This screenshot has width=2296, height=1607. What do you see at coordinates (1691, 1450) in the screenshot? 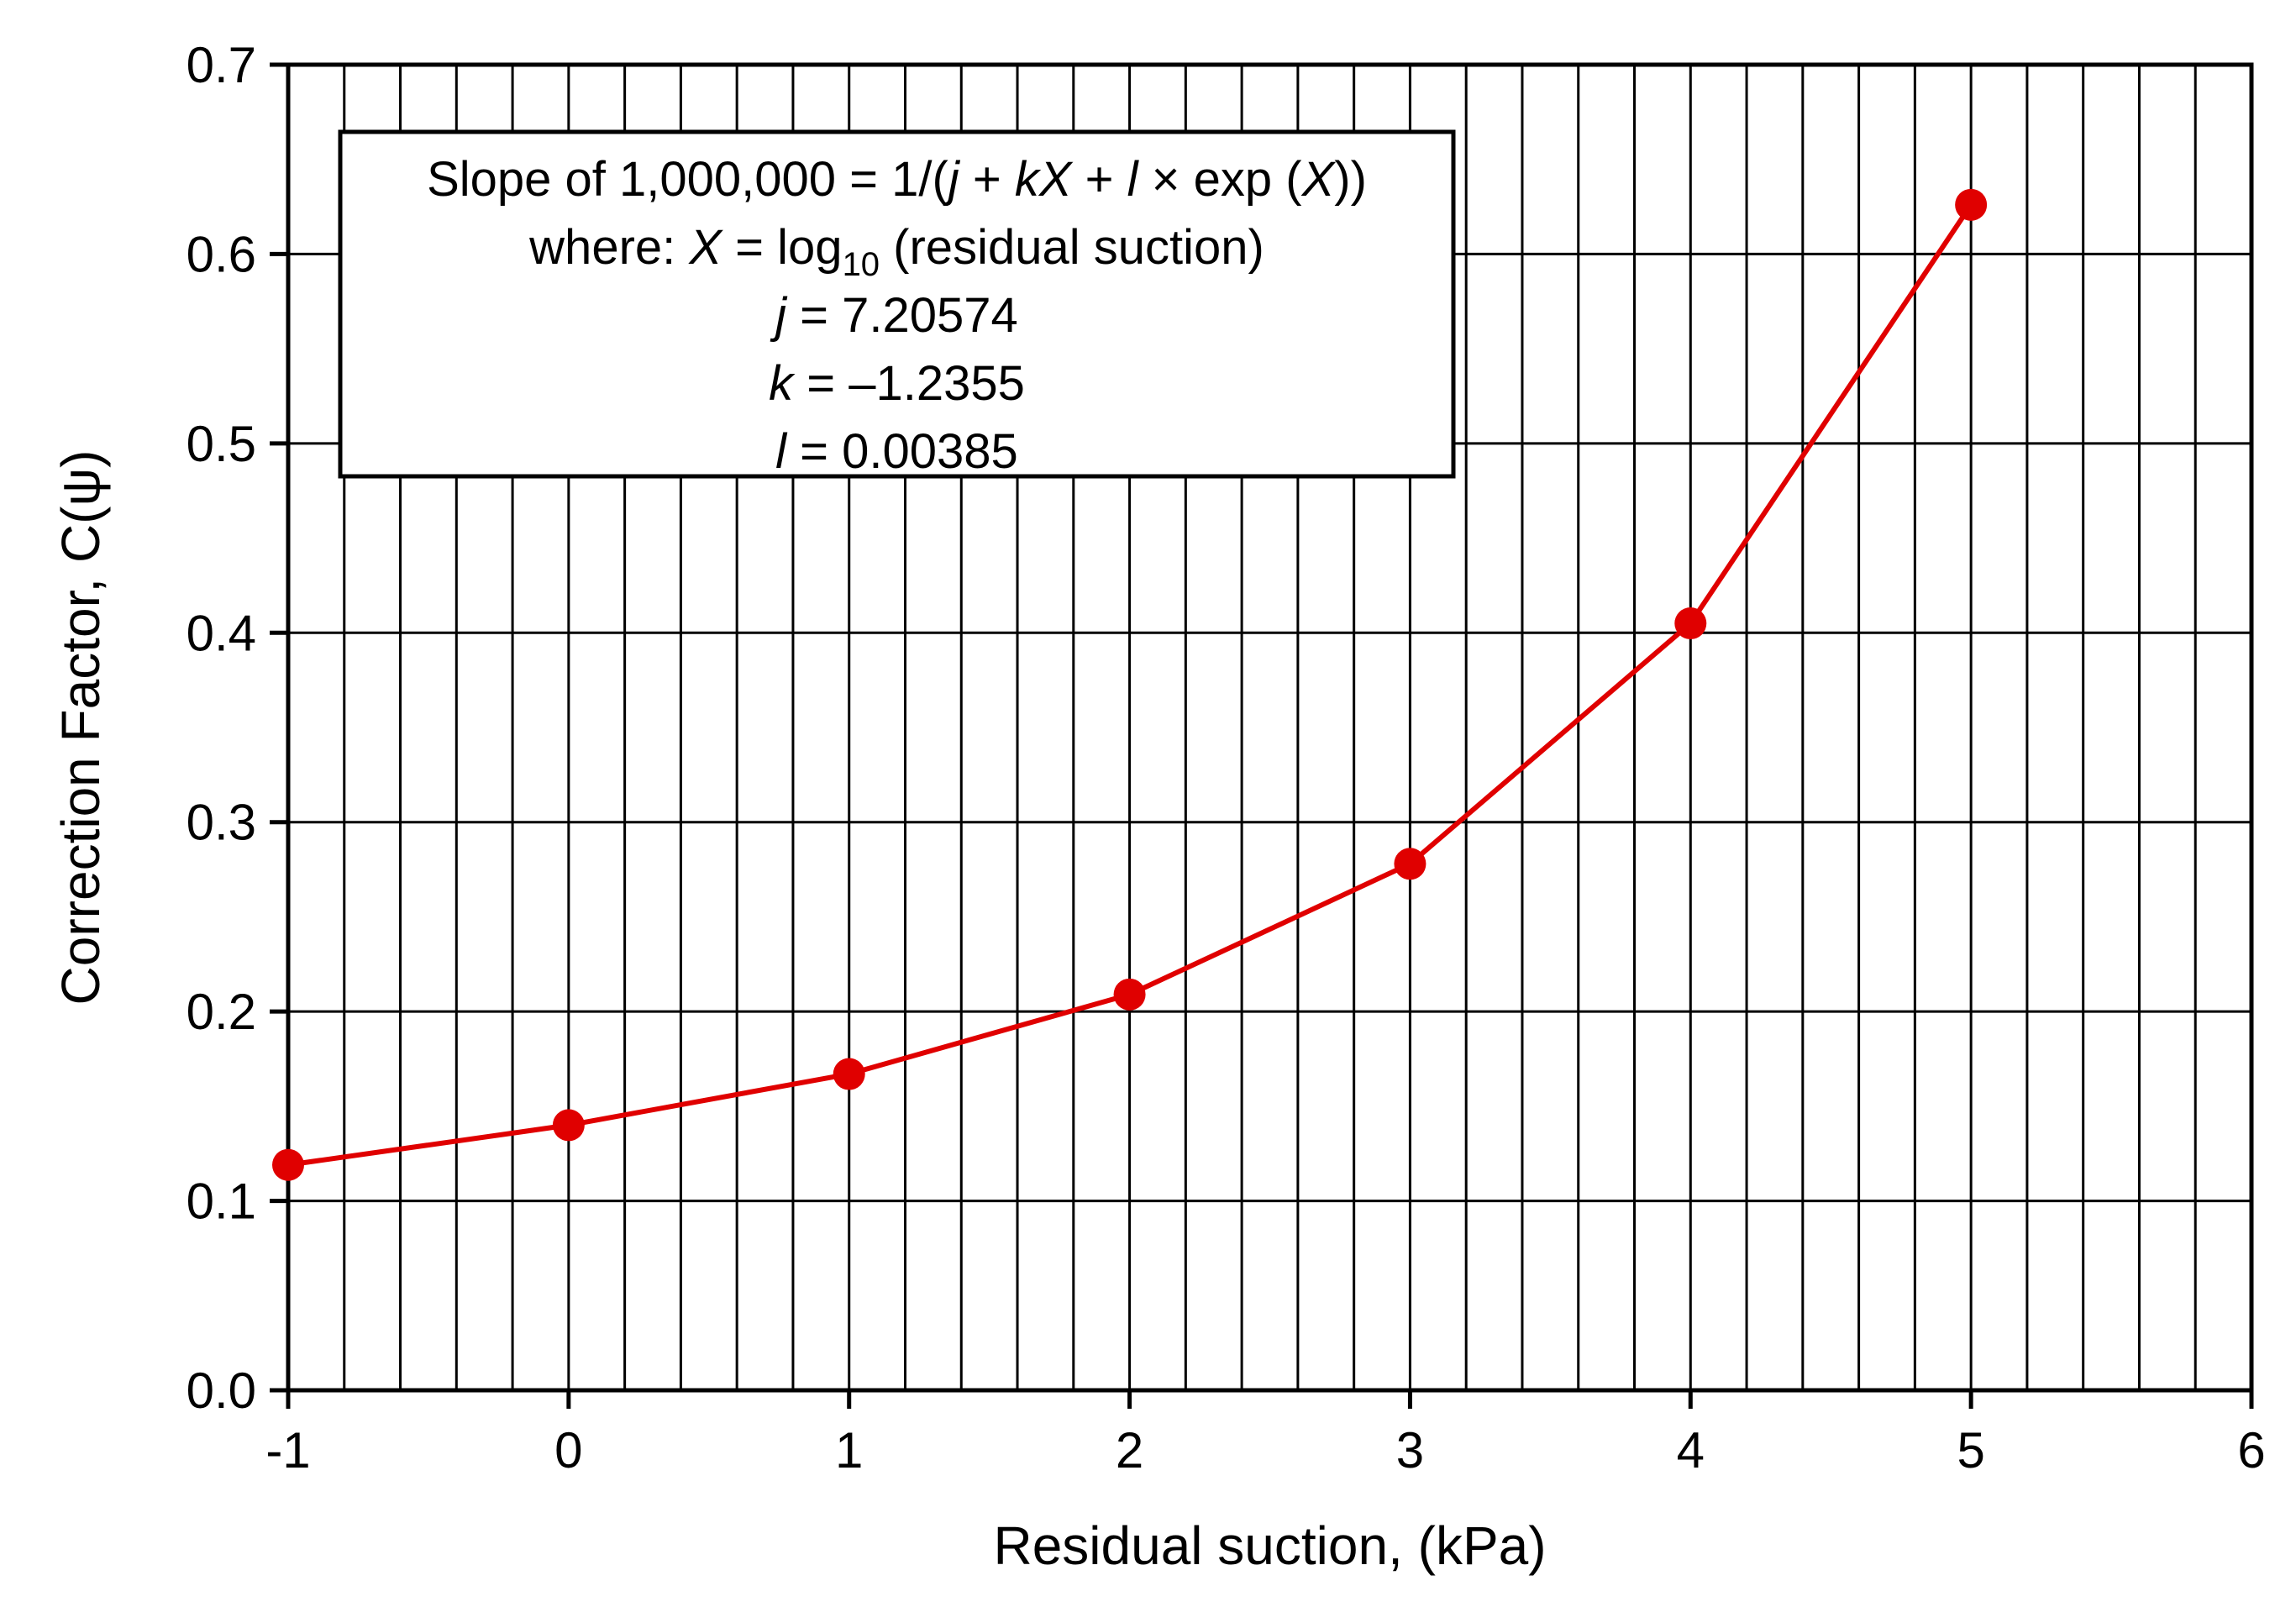
I see `x-tick-label: 4` at bounding box center [1691, 1450].